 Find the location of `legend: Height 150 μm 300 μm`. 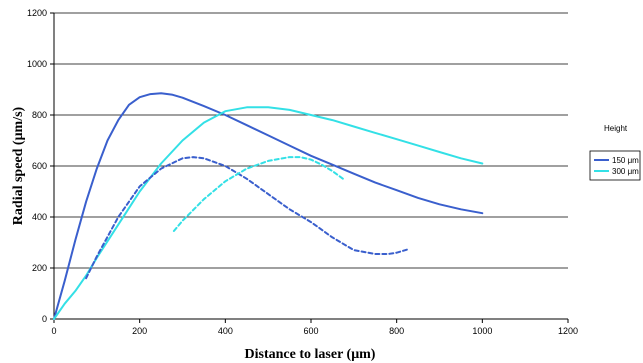

legend: Height 150 μm 300 μm is located at coordinates (615, 152).